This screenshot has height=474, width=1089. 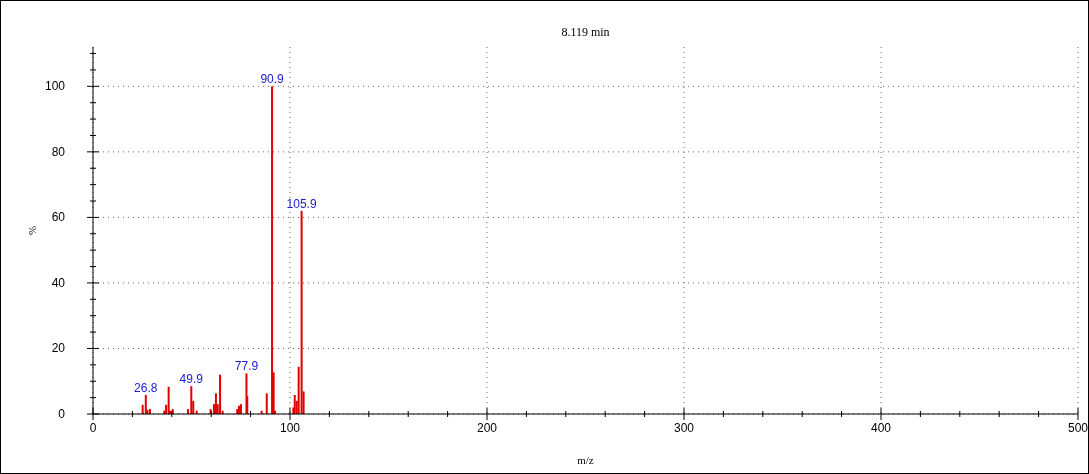 I want to click on x-tick-label: 300, so click(x=684, y=428).